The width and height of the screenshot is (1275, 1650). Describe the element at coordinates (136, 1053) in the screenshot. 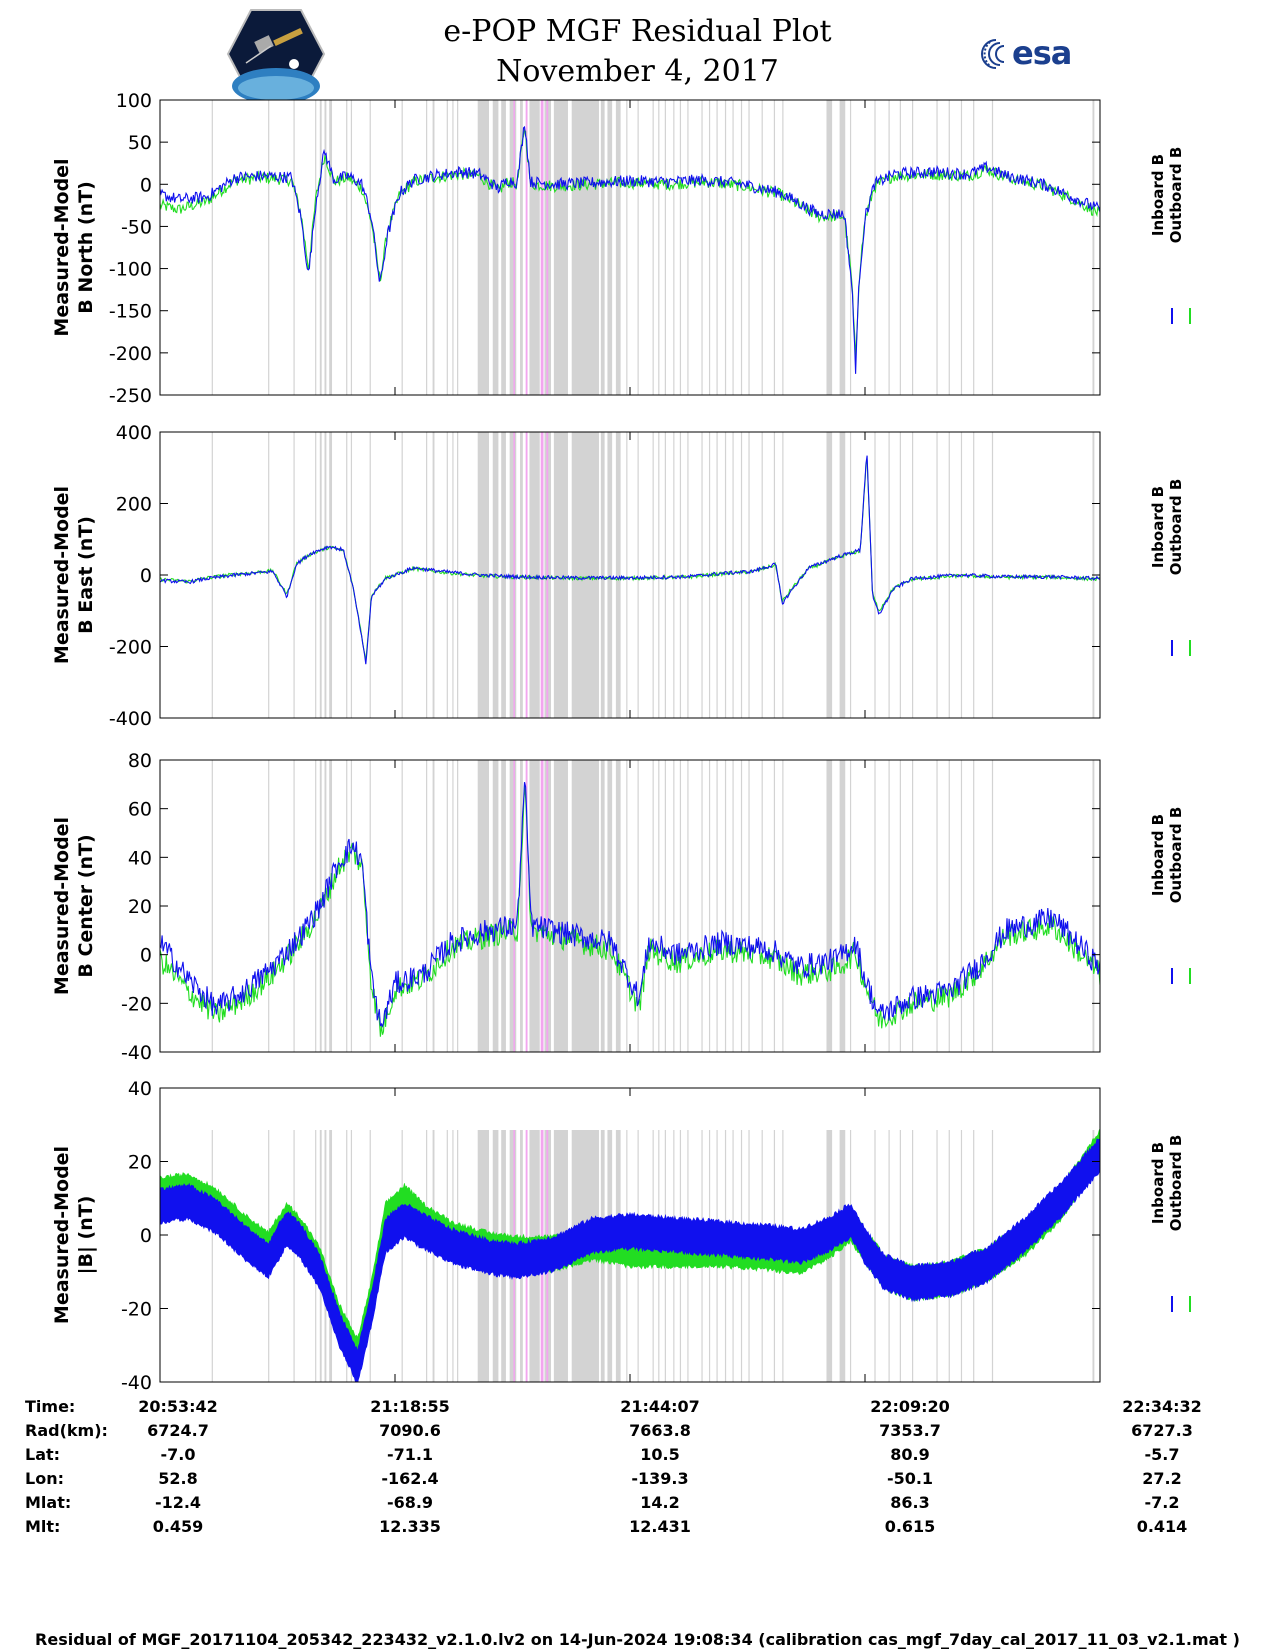

I see `y-tick-label: -40` at that location.